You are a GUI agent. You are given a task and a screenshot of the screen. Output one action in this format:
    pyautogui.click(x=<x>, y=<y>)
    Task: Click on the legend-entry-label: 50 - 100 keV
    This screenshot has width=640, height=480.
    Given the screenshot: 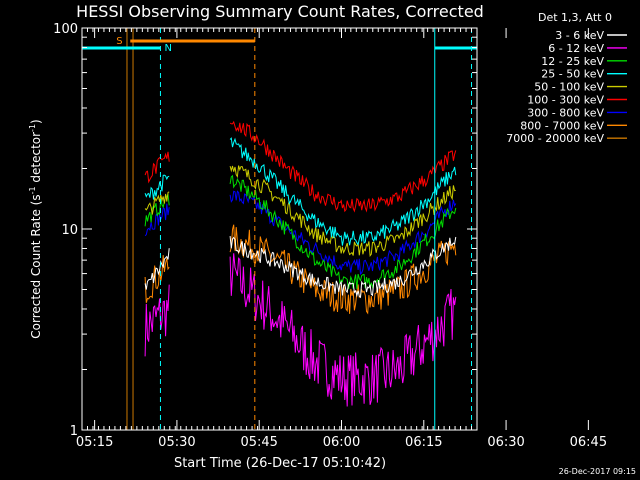 What is the action you would take?
    pyautogui.click(x=569, y=87)
    